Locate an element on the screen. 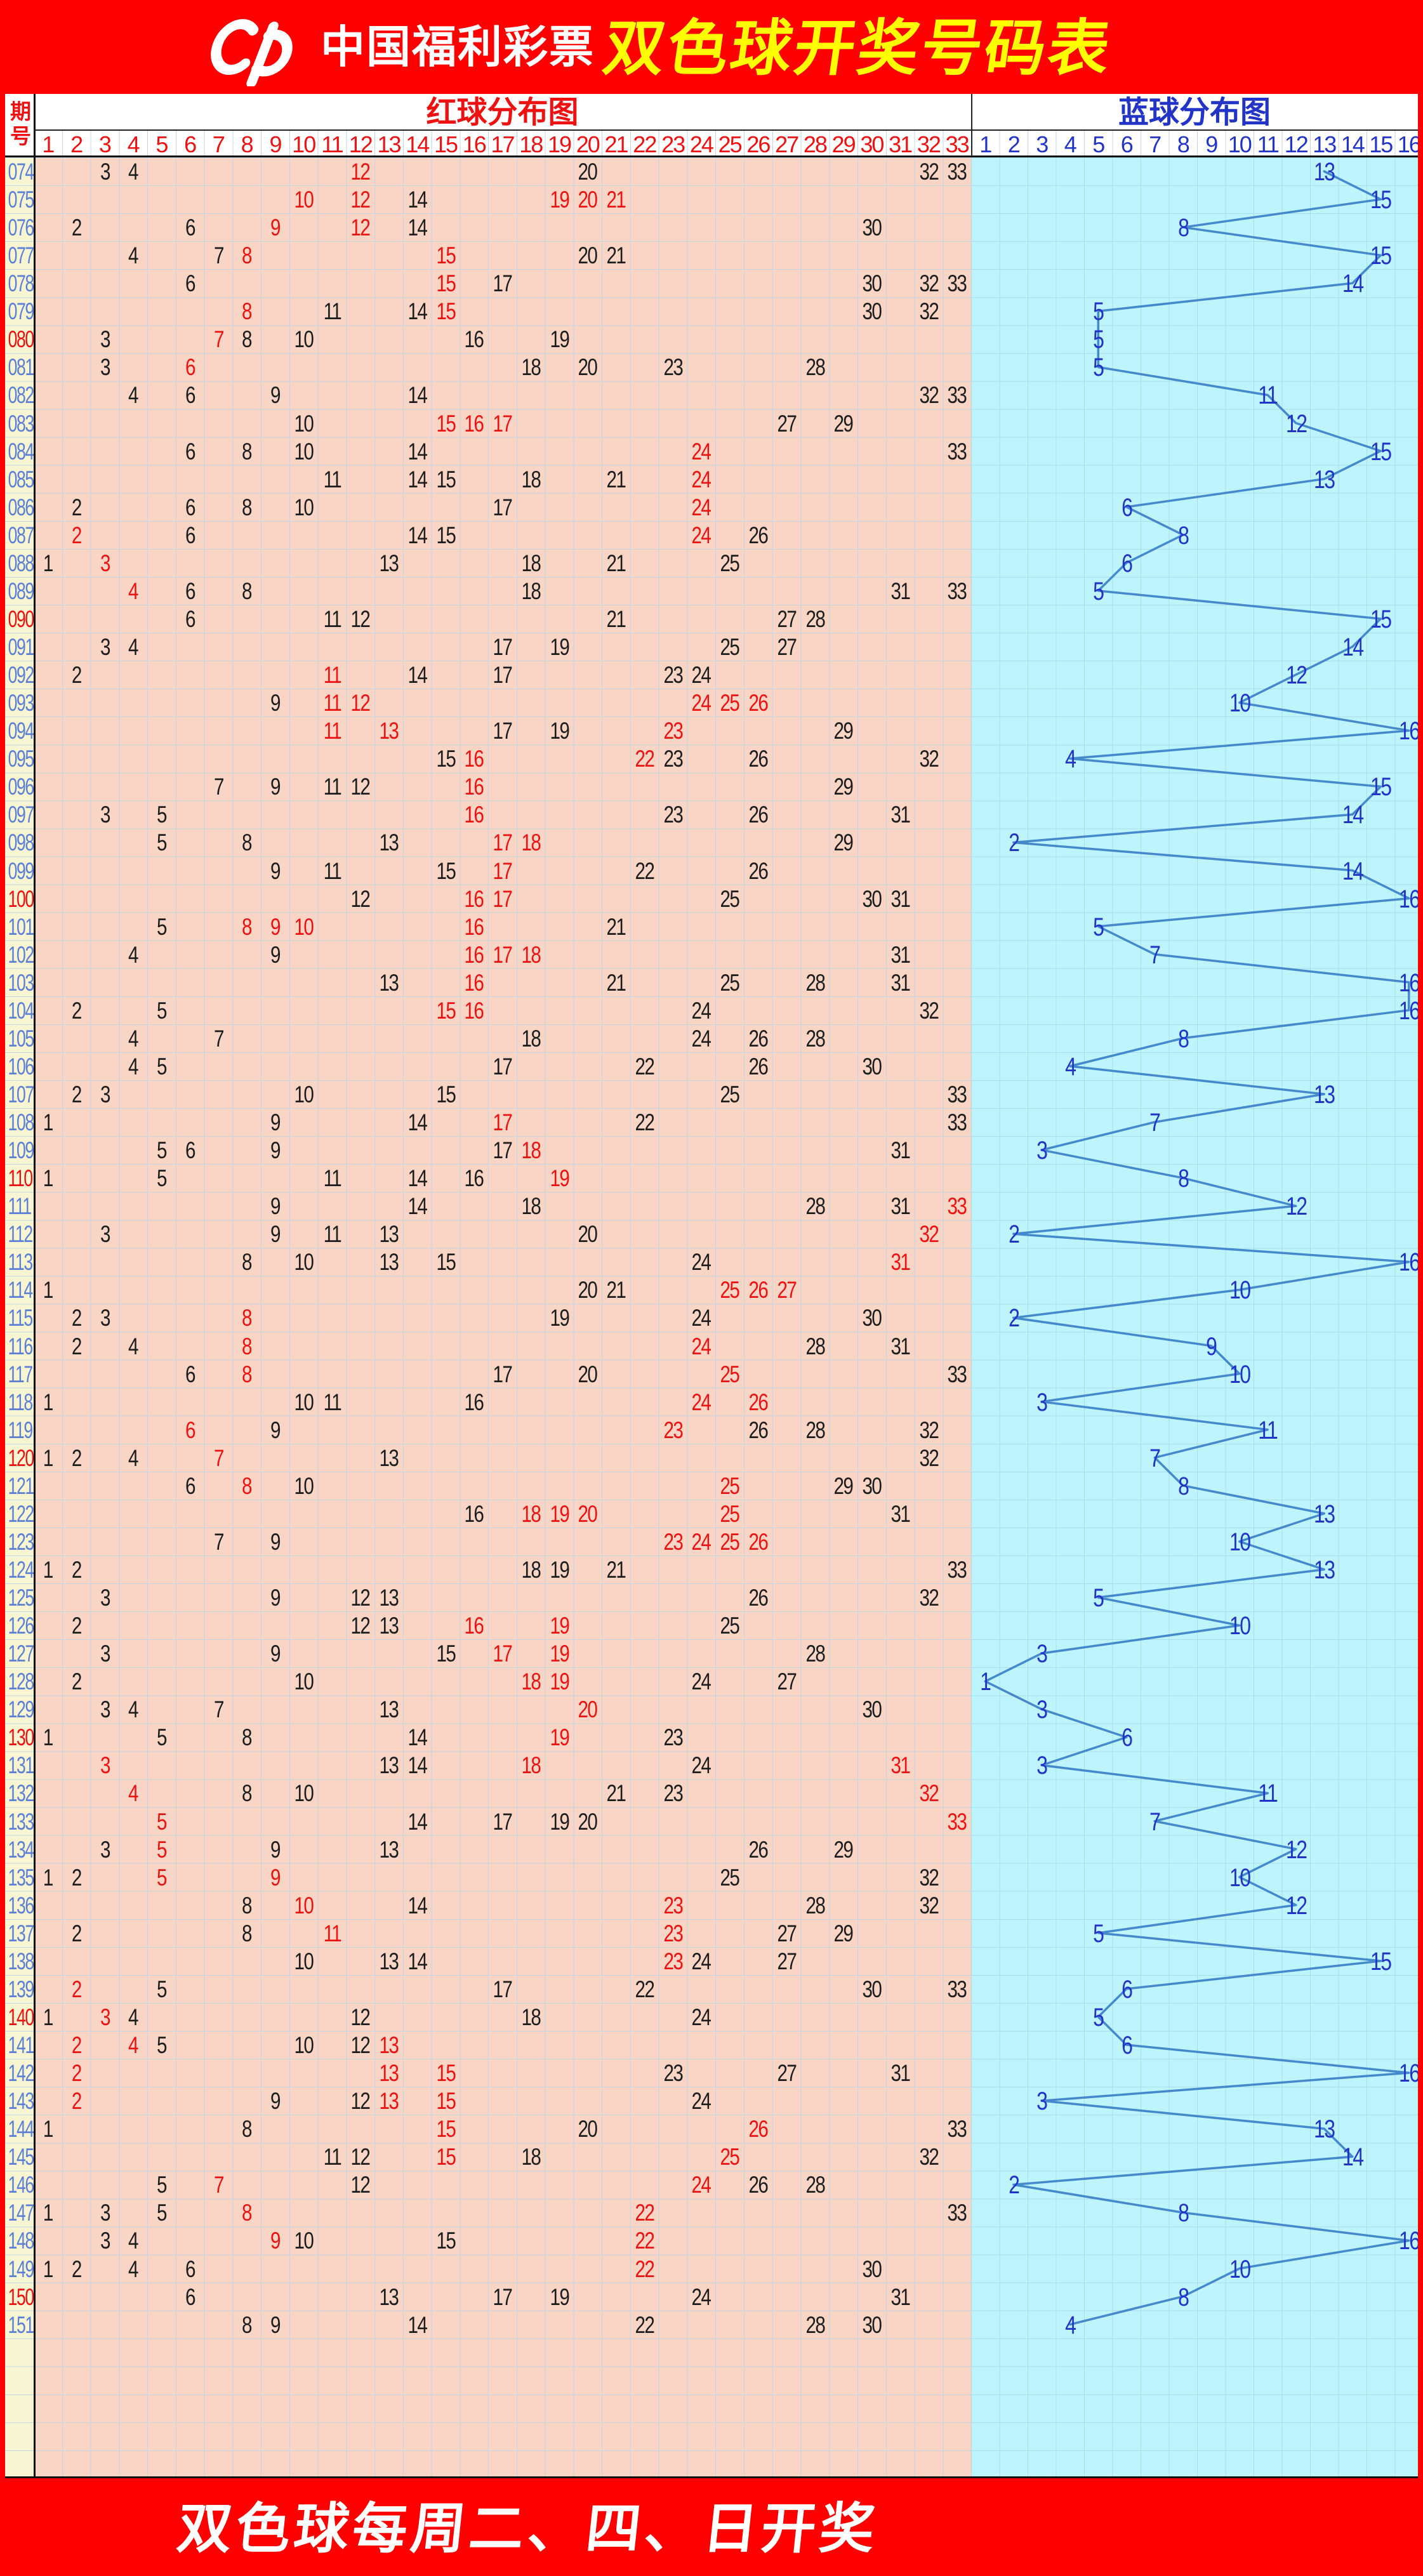 The height and width of the screenshot is (2576, 1423). period-label: 097 is located at coordinates (22, 815).